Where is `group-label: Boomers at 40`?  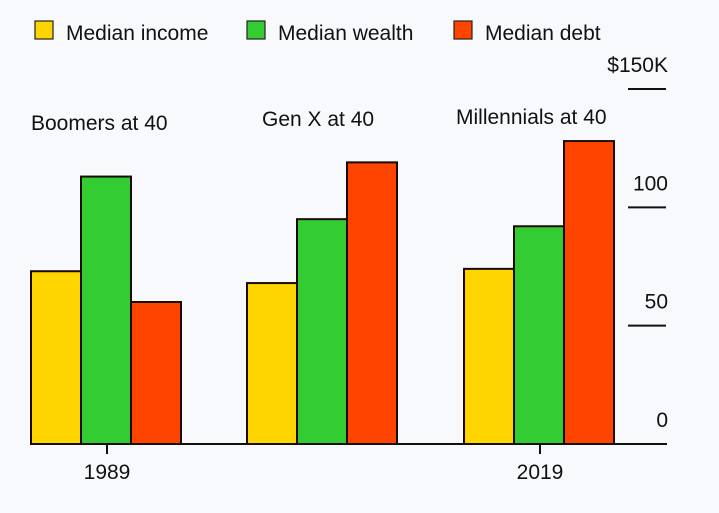 group-label: Boomers at 40 is located at coordinates (99, 123).